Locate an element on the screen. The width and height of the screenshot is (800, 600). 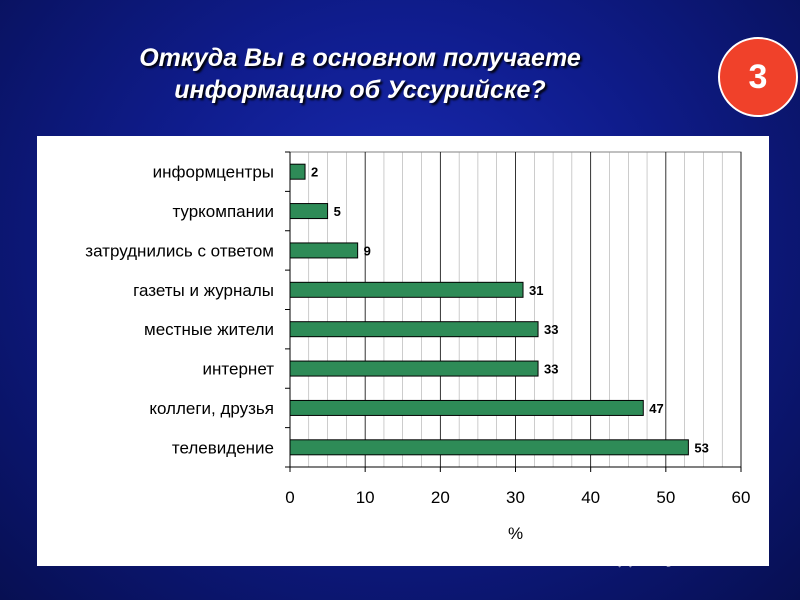
category-label: телевидение is located at coordinates (223, 447).